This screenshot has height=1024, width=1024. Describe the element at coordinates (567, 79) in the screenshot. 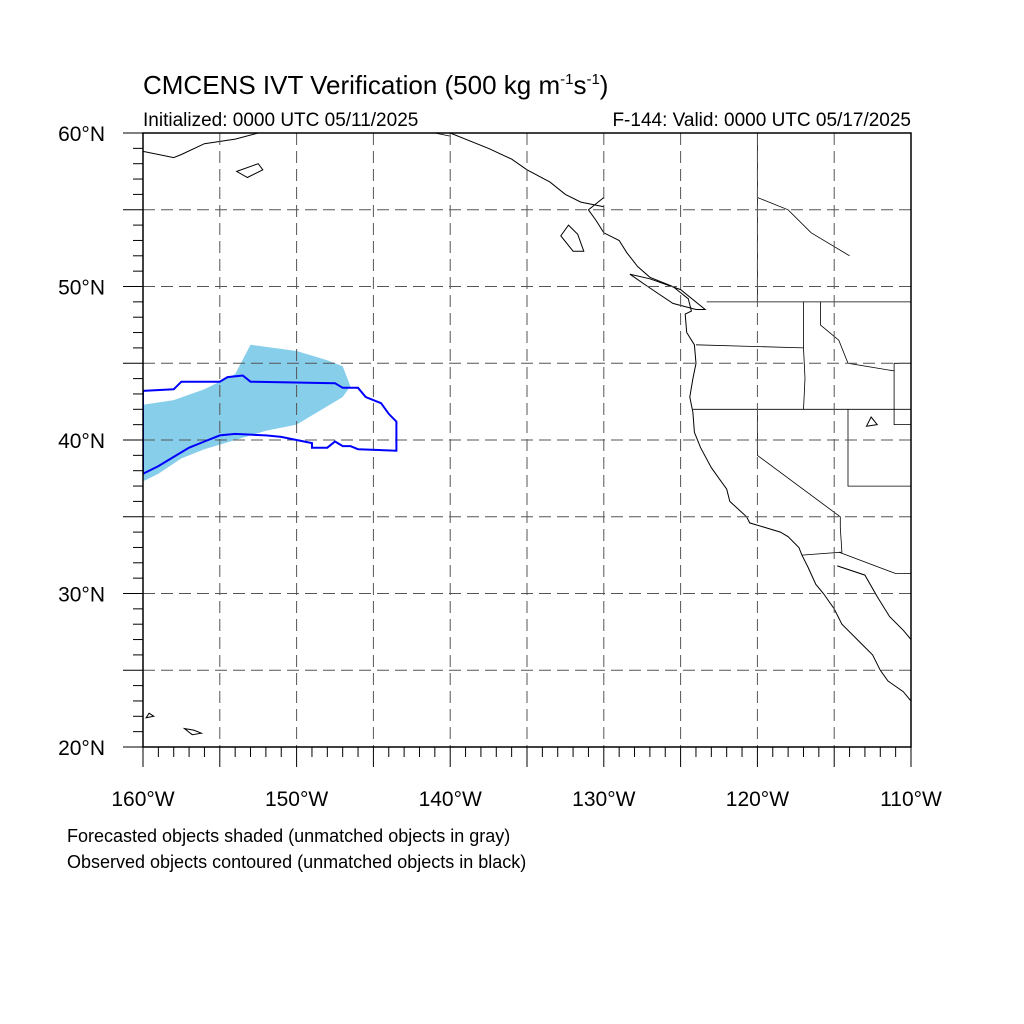

I see `chart-title-exponent-1: -1` at that location.